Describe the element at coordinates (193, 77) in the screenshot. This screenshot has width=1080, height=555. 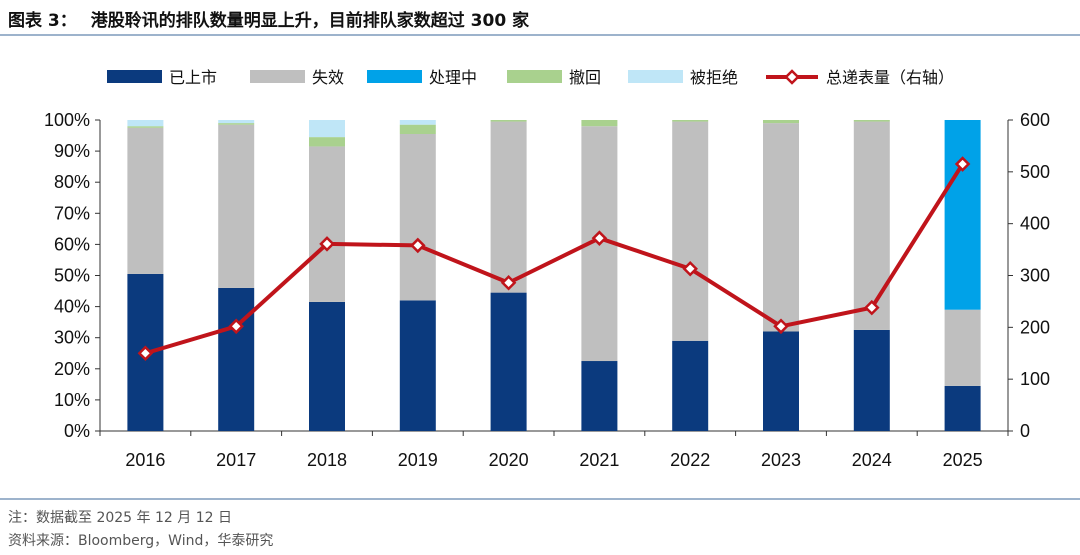
I see `legend-label: 已上市` at that location.